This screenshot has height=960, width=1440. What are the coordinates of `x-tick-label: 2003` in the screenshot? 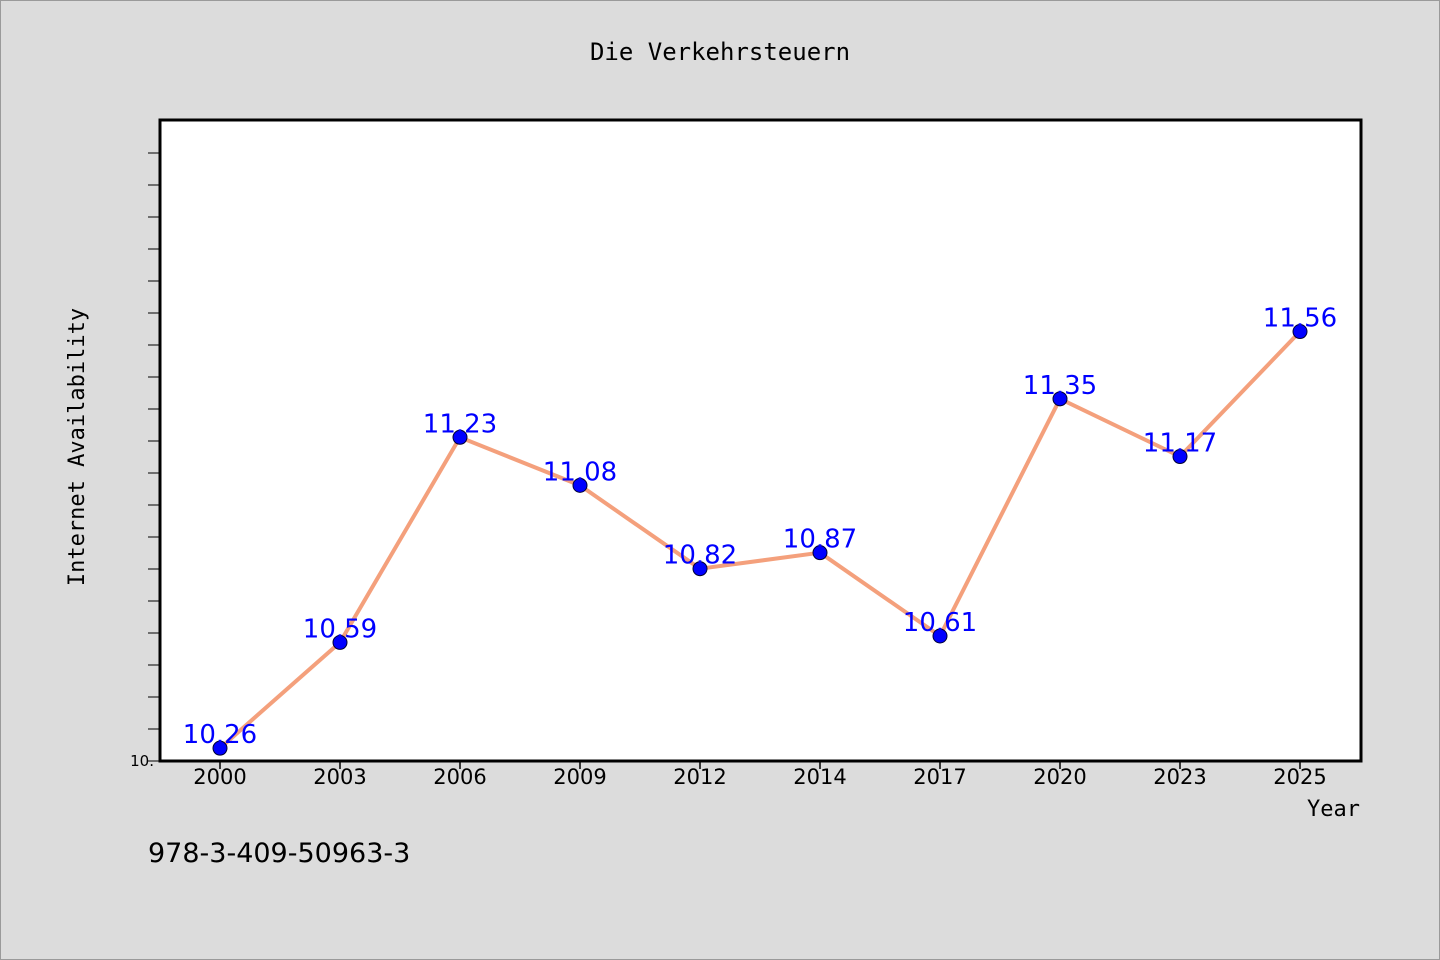 It's located at (339, 777).